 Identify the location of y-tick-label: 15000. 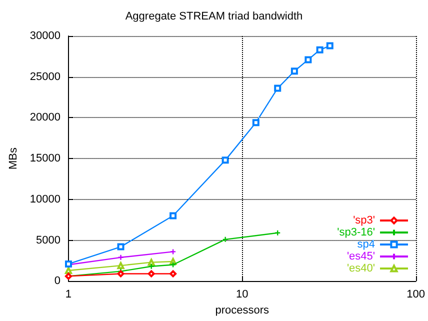
(45, 158).